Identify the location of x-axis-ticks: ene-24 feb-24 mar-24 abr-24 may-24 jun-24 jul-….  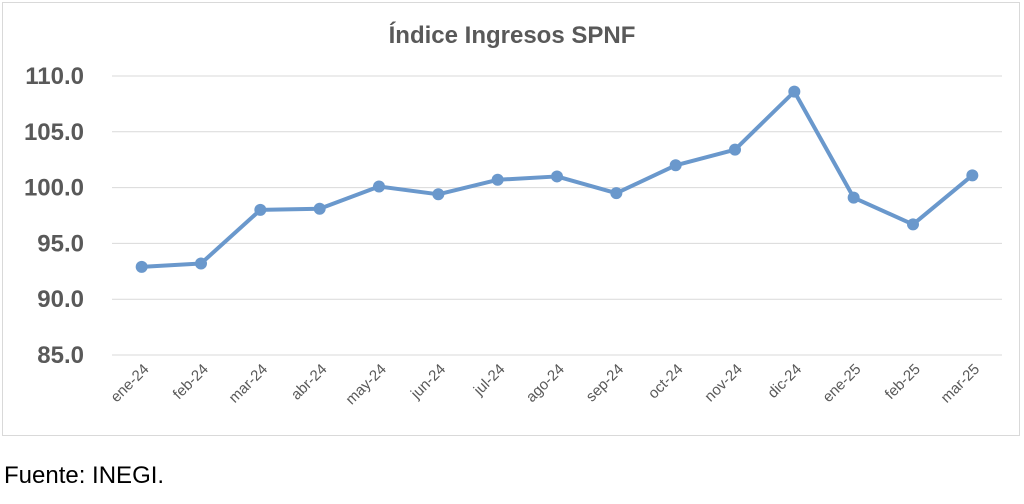
(545, 384).